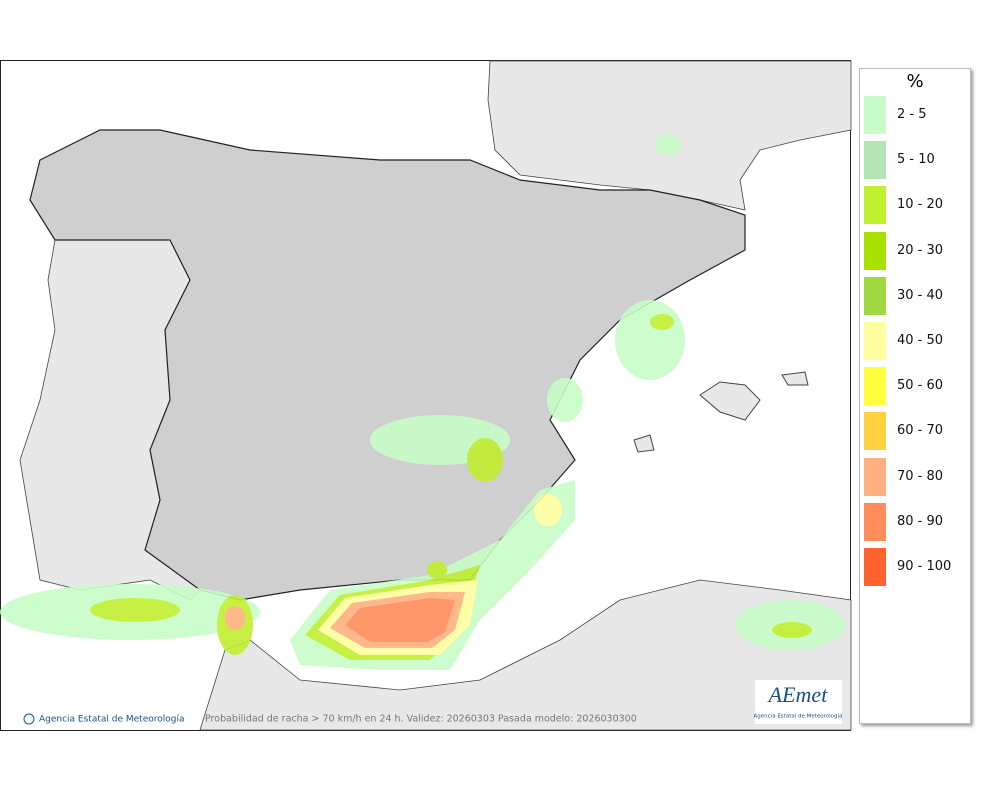 Image resolution: width=1000 pixels, height=790 pixels. What do you see at coordinates (920, 386) in the screenshot?
I see `legend-label: 50 - 60` at bounding box center [920, 386].